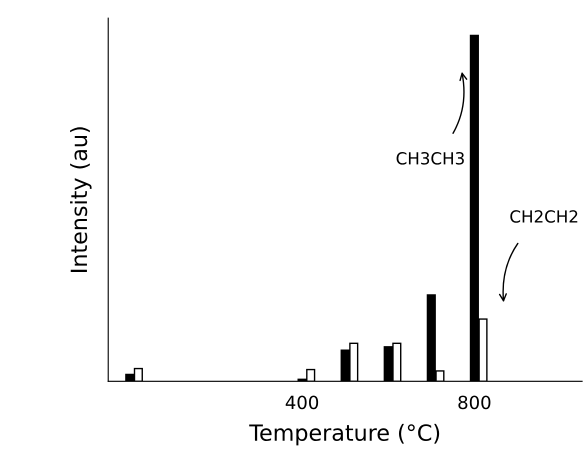 The height and width of the screenshot is (454, 585). Describe the element at coordinates (344, 435) in the screenshot. I see `x-axis-title: Temperature (°C)` at that location.